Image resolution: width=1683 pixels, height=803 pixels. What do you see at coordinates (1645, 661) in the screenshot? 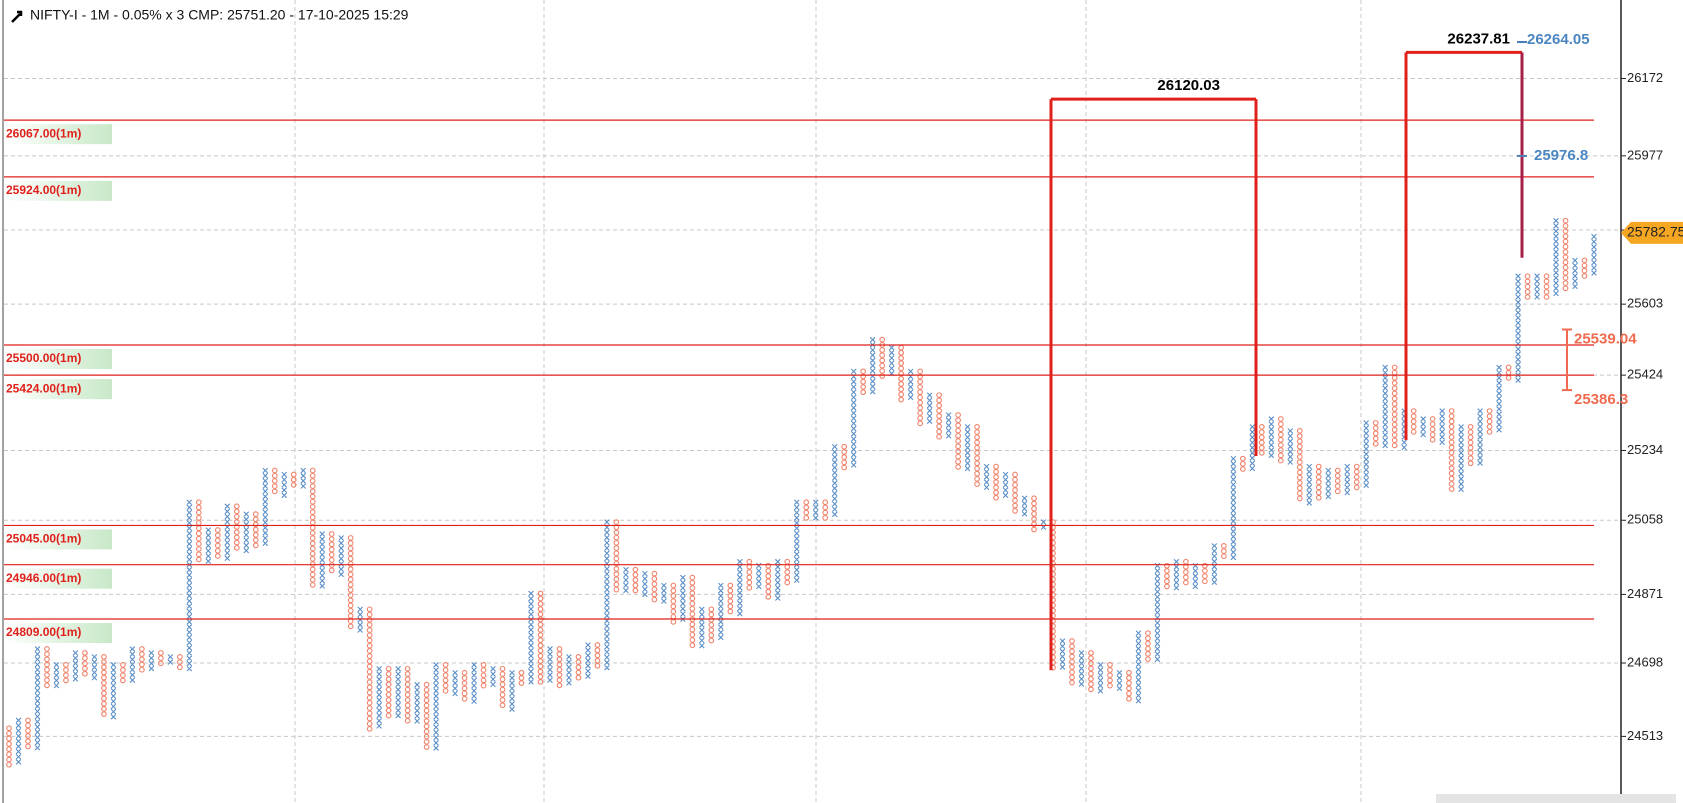
I see `y-tick-label: 24698` at bounding box center [1645, 661].